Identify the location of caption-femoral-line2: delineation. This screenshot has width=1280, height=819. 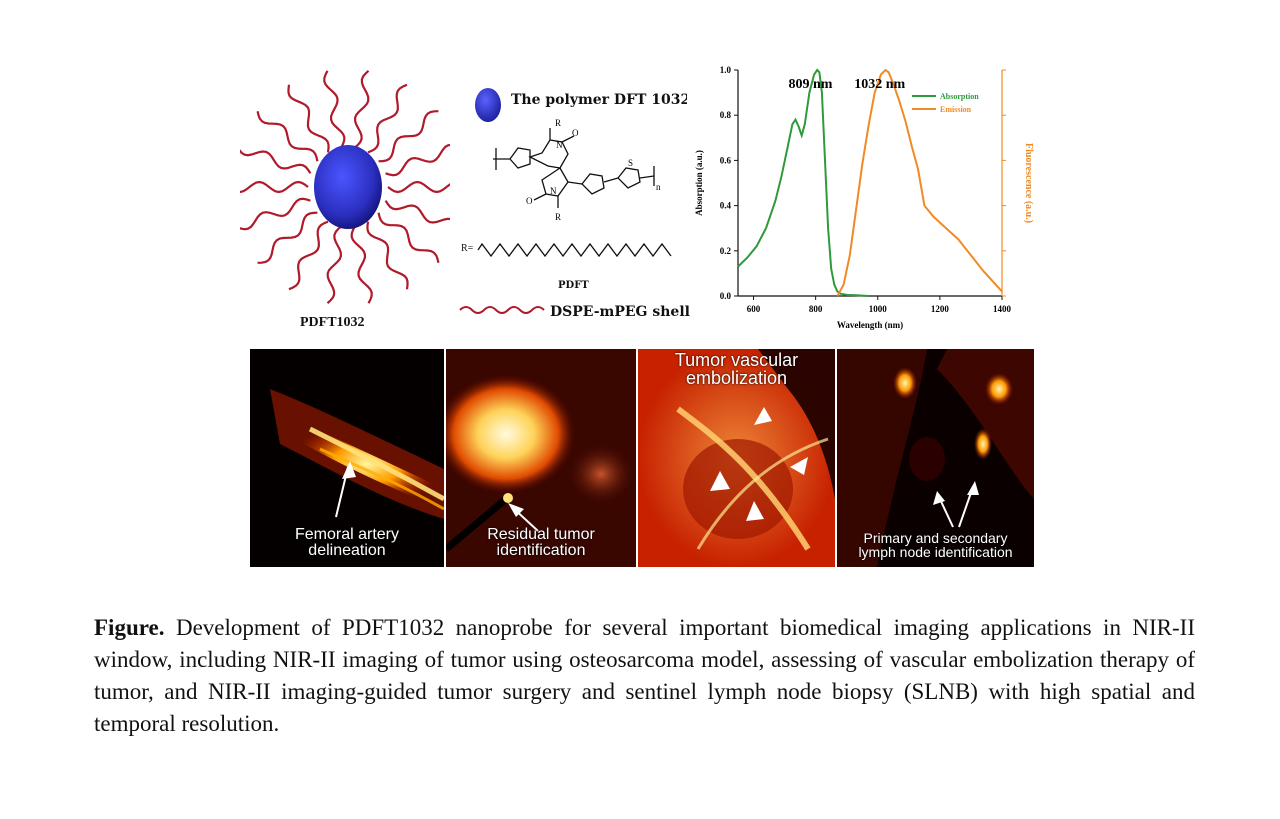
(347, 550).